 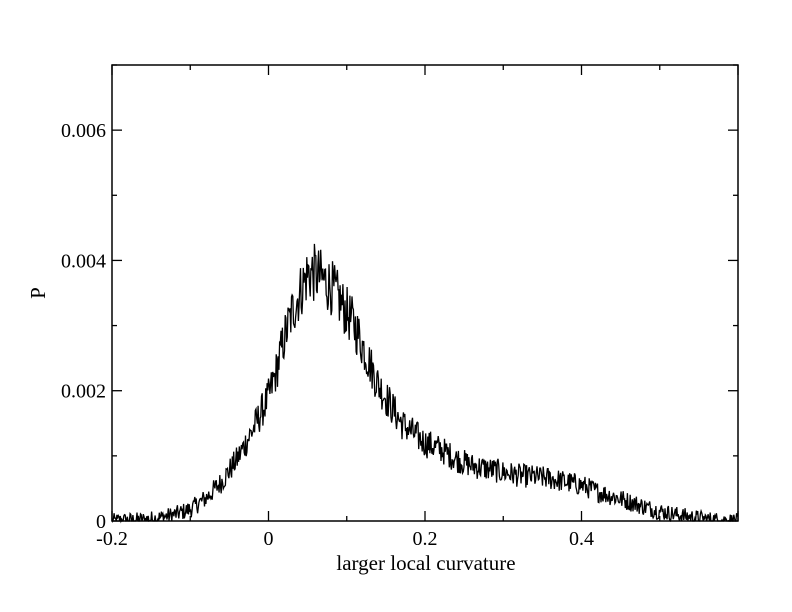 What do you see at coordinates (83, 392) in the screenshot?
I see `y-tick-label: 0.002` at bounding box center [83, 392].